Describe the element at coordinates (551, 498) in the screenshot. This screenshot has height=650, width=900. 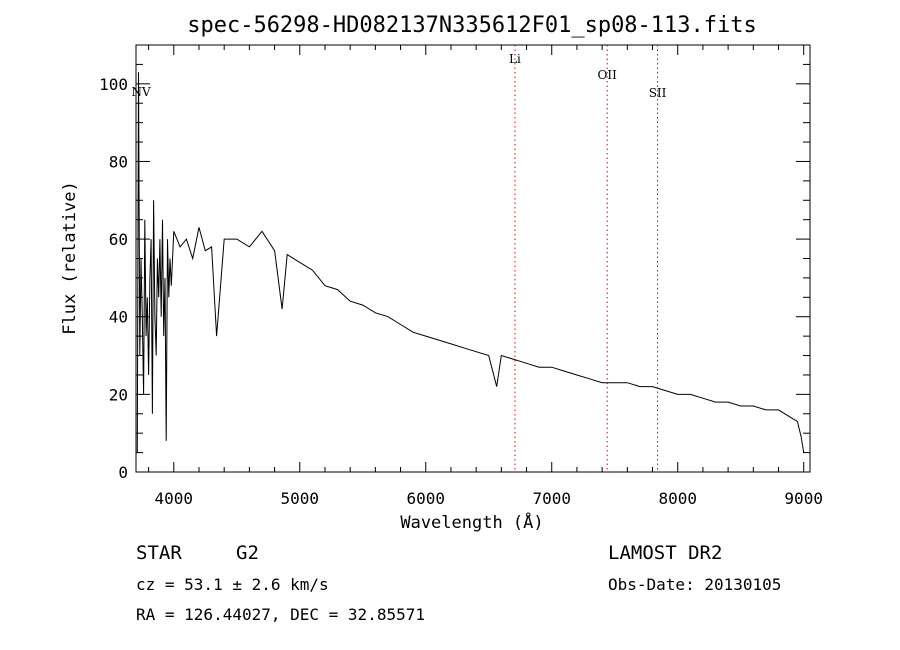
I see `x-tick-label: 7000` at that location.